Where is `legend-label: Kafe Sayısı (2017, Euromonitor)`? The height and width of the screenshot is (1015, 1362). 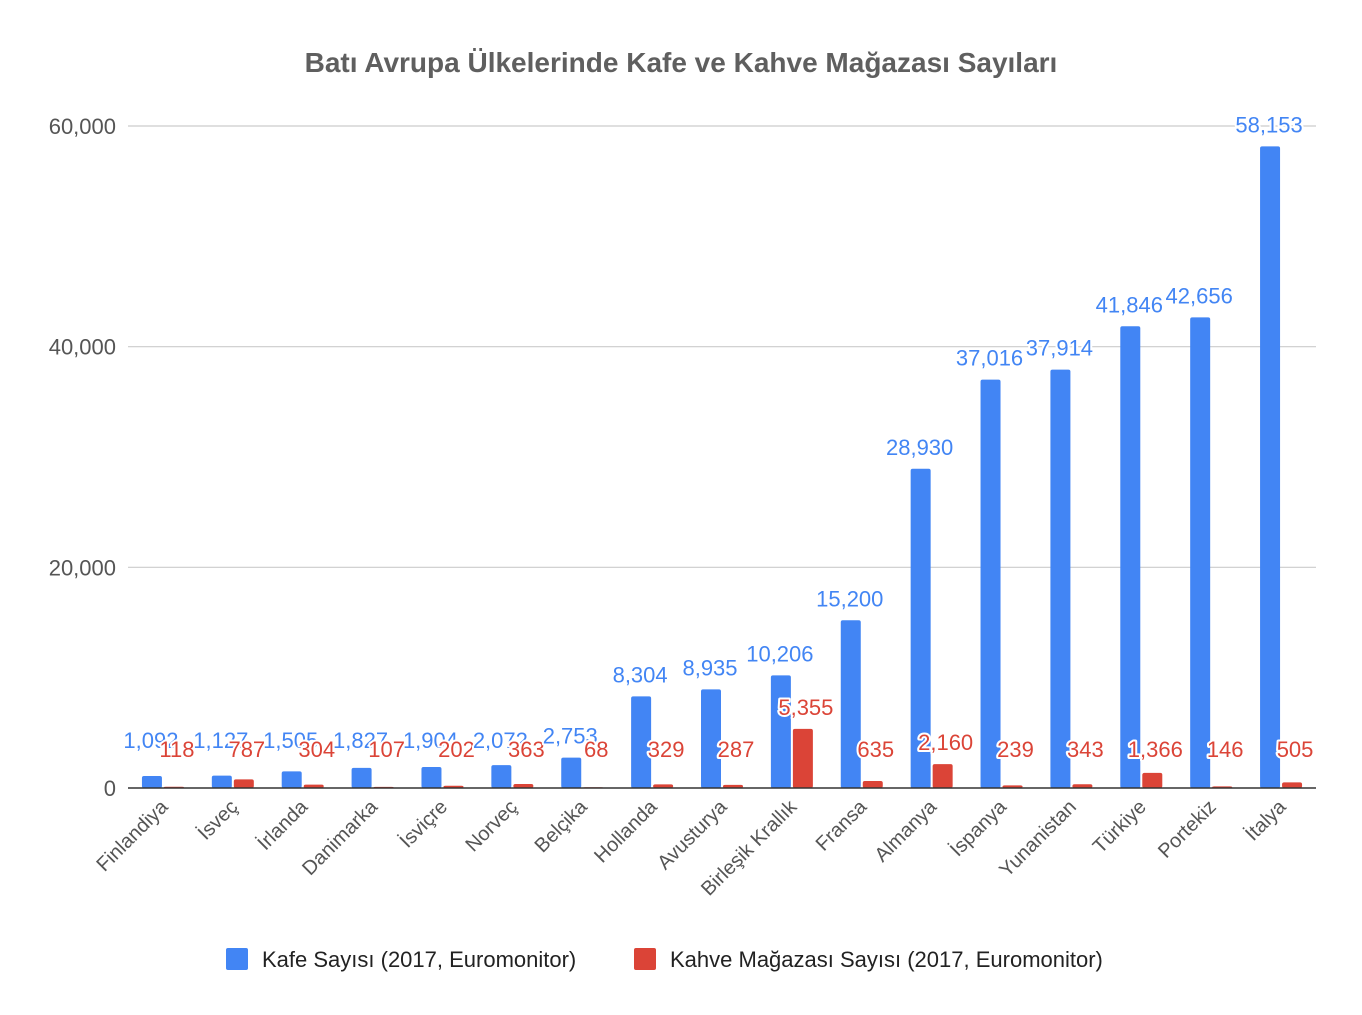
legend-label: Kafe Sayısı (2017, Euromonitor) is located at coordinates (419, 959).